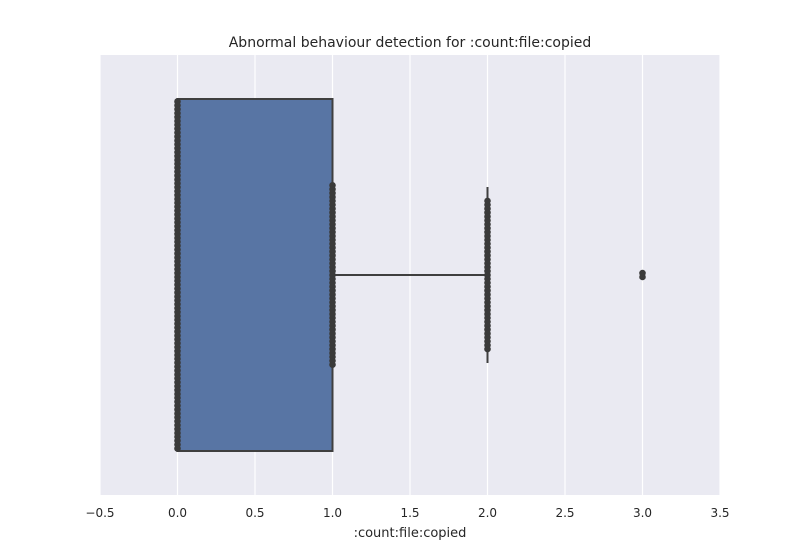 The image size is (800, 554). What do you see at coordinates (410, 533) in the screenshot?
I see `x-axis-label: :count:file:copied` at bounding box center [410, 533].